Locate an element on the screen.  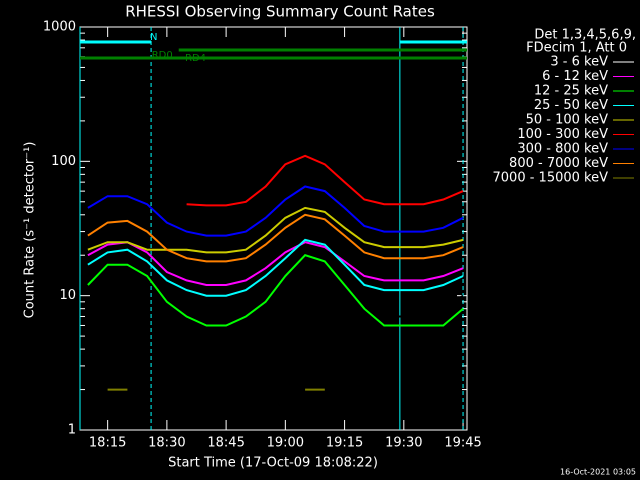
flag-label: RD0 is located at coordinates (162, 55).